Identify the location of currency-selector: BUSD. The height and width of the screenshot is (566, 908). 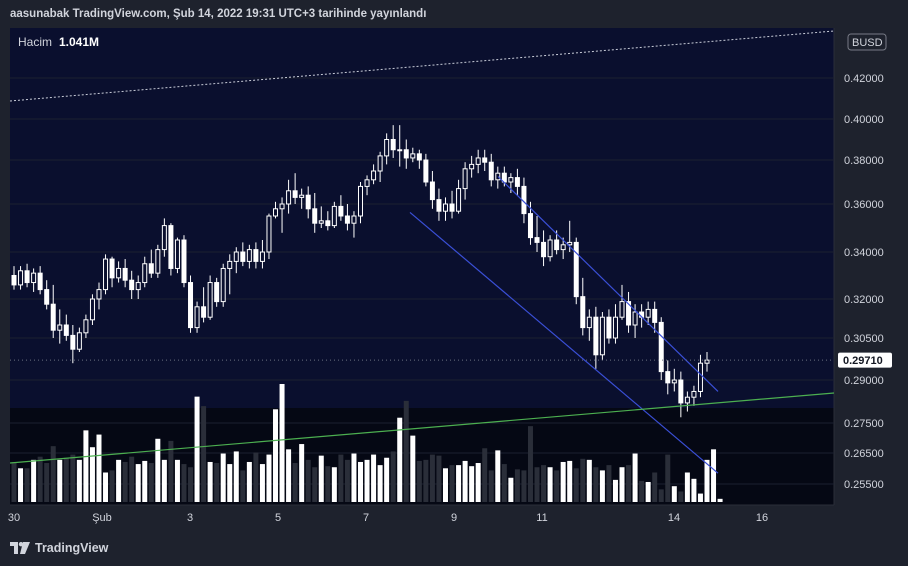
(867, 42).